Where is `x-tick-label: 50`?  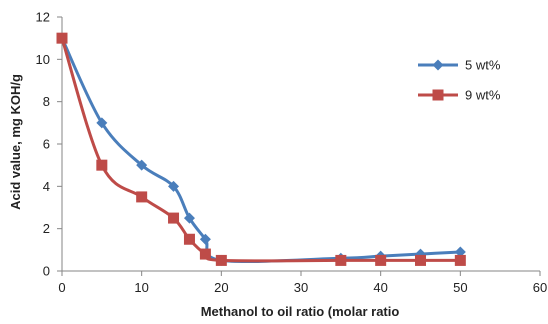 x-tick-label: 50 is located at coordinates (460, 287).